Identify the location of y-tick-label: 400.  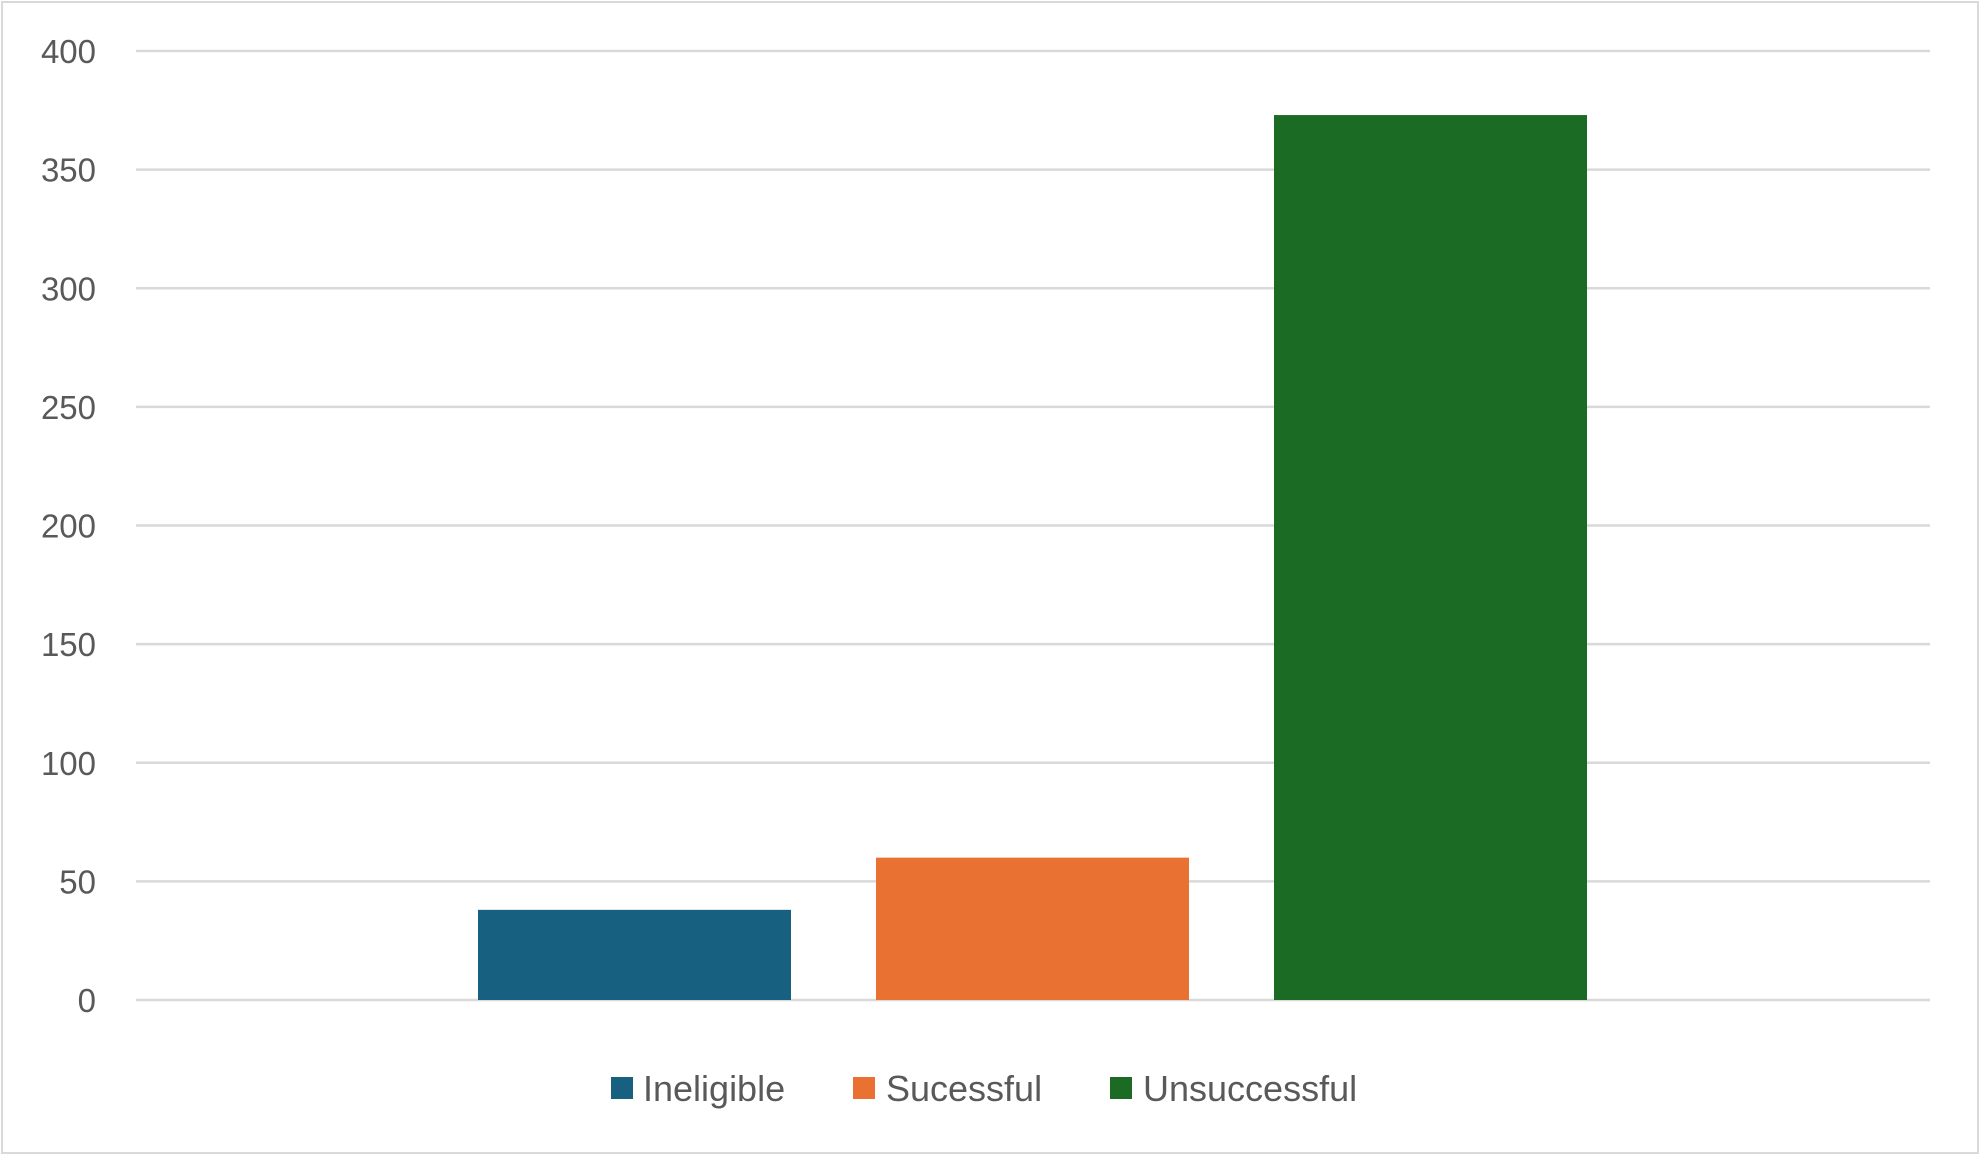
(68, 51).